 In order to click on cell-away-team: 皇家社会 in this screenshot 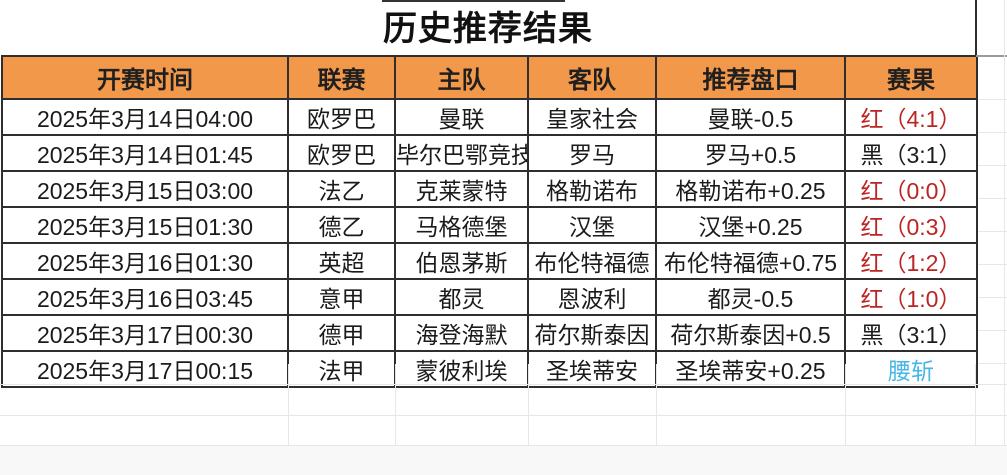, I will do `click(592, 117)`.